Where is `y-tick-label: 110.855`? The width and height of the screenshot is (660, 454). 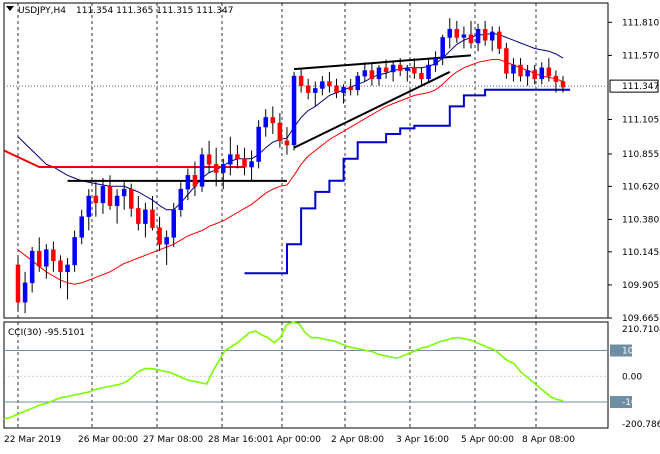 y-tick-label: 110.855 is located at coordinates (640, 155).